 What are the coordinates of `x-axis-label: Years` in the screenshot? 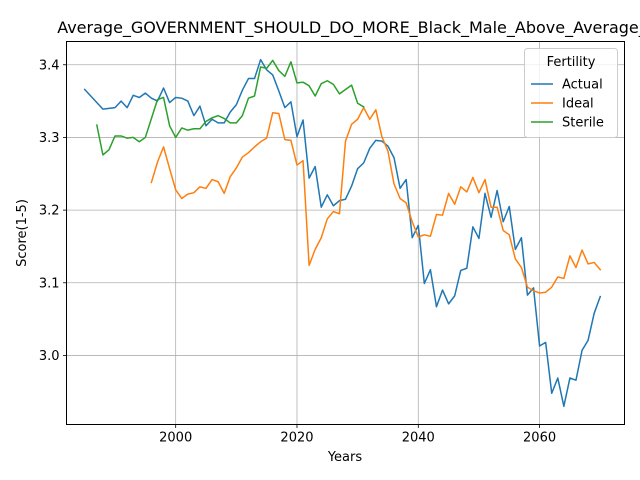 It's located at (345, 457).